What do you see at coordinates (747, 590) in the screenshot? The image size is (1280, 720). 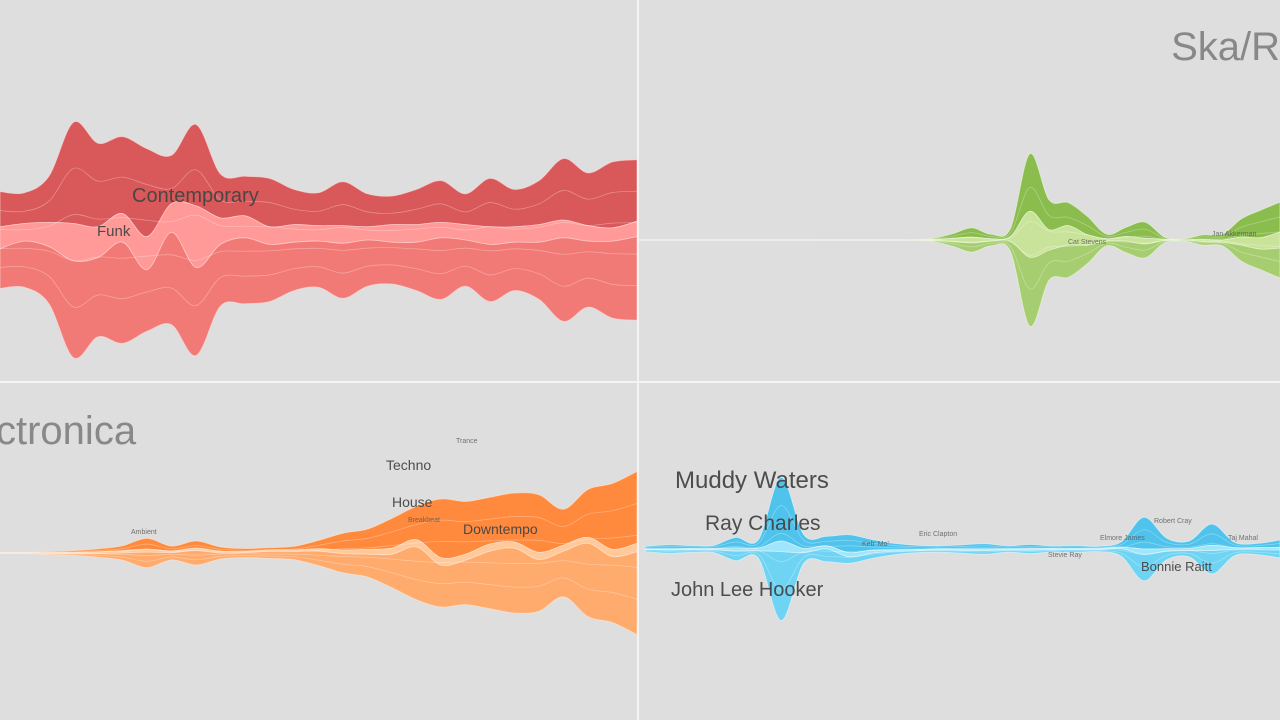 I see `stream-label-john-lee-hooker: John Lee Hooker` at bounding box center [747, 590].